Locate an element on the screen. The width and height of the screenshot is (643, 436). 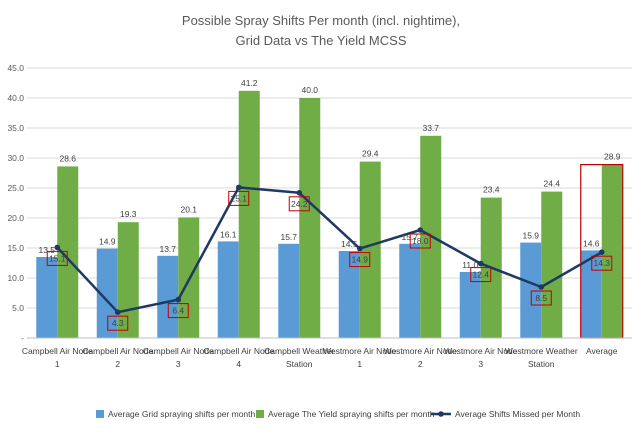
yield-bar-label: 28.9 is located at coordinates (612, 157).